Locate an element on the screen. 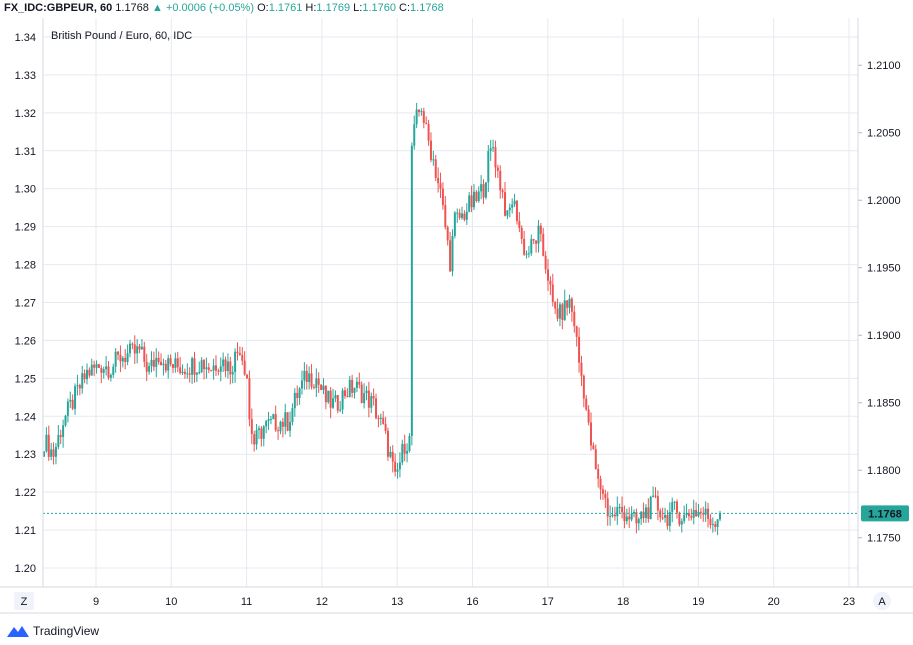 The width and height of the screenshot is (913, 645). tradingview-logo: TradingView is located at coordinates (52, 631).